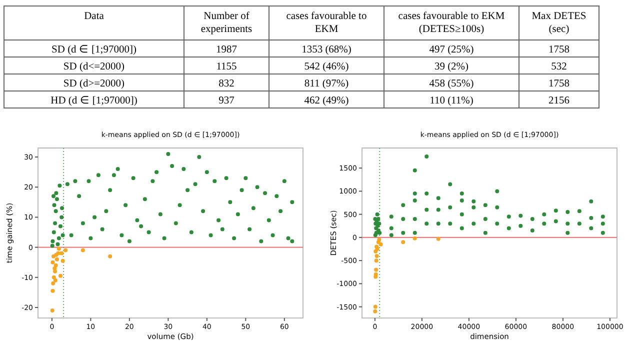  What do you see at coordinates (94, 50) in the screenshot?
I see `text: SD (d ∈ [1;97000])` at bounding box center [94, 50].